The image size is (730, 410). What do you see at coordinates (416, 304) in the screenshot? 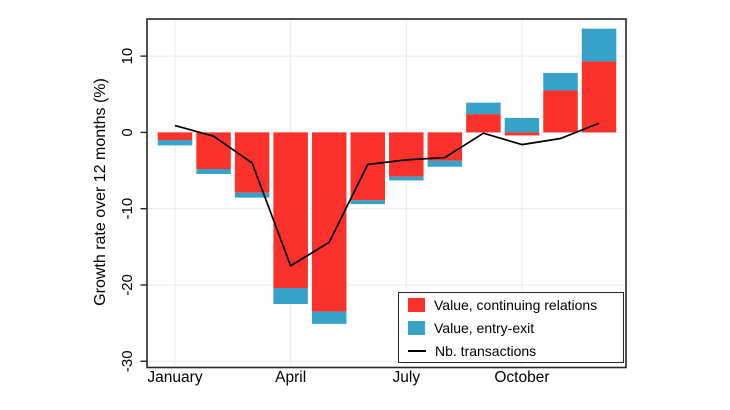
I see `legend-swatch-continuing` at bounding box center [416, 304].